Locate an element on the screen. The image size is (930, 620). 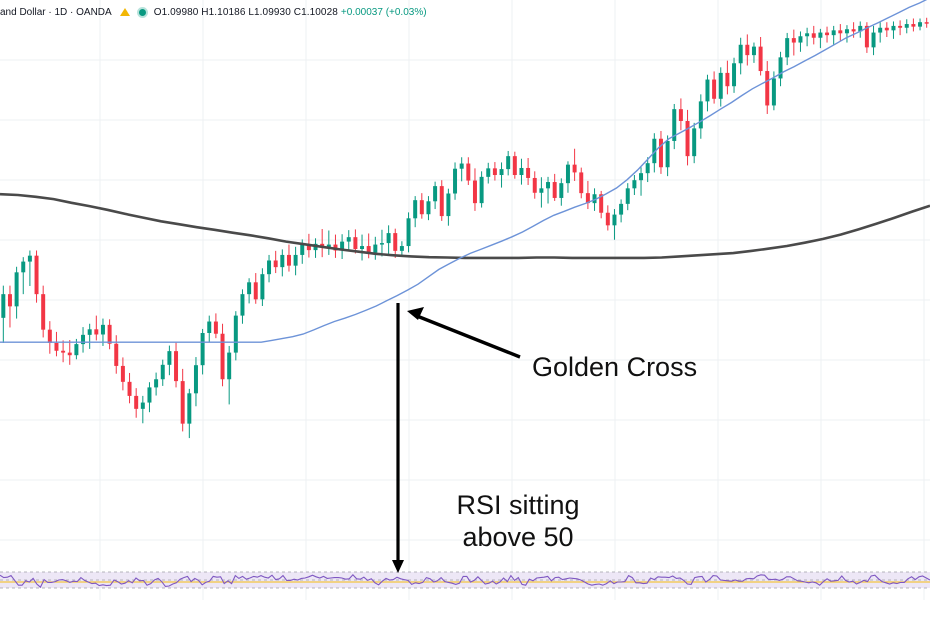
rsi-annotation-line-1: RSI sitting is located at coordinates (518, 505).